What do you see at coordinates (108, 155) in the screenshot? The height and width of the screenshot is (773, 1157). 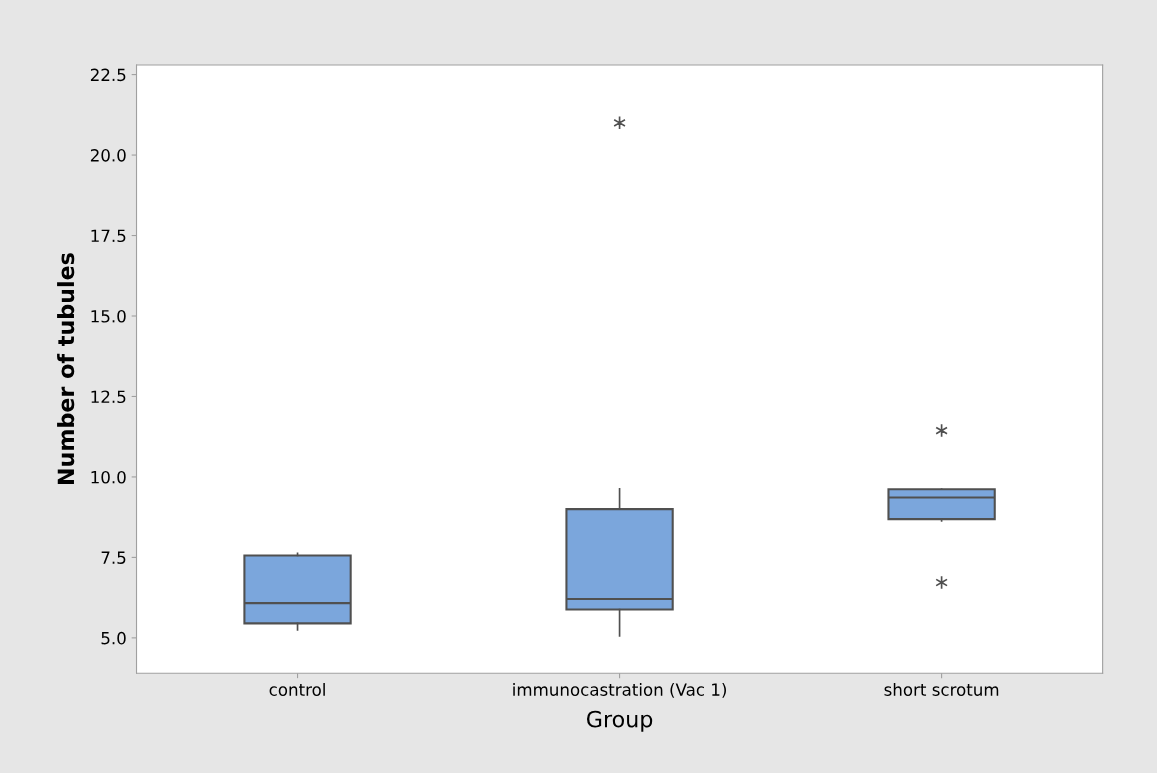 I see `y-tick-label: 20.0` at bounding box center [108, 155].